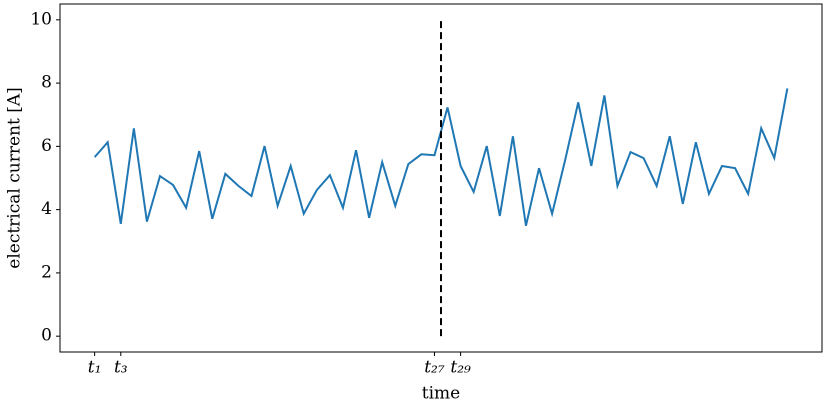 The width and height of the screenshot is (830, 402). Describe the element at coordinates (46, 83) in the screenshot. I see `y-tick-label: 8` at that location.